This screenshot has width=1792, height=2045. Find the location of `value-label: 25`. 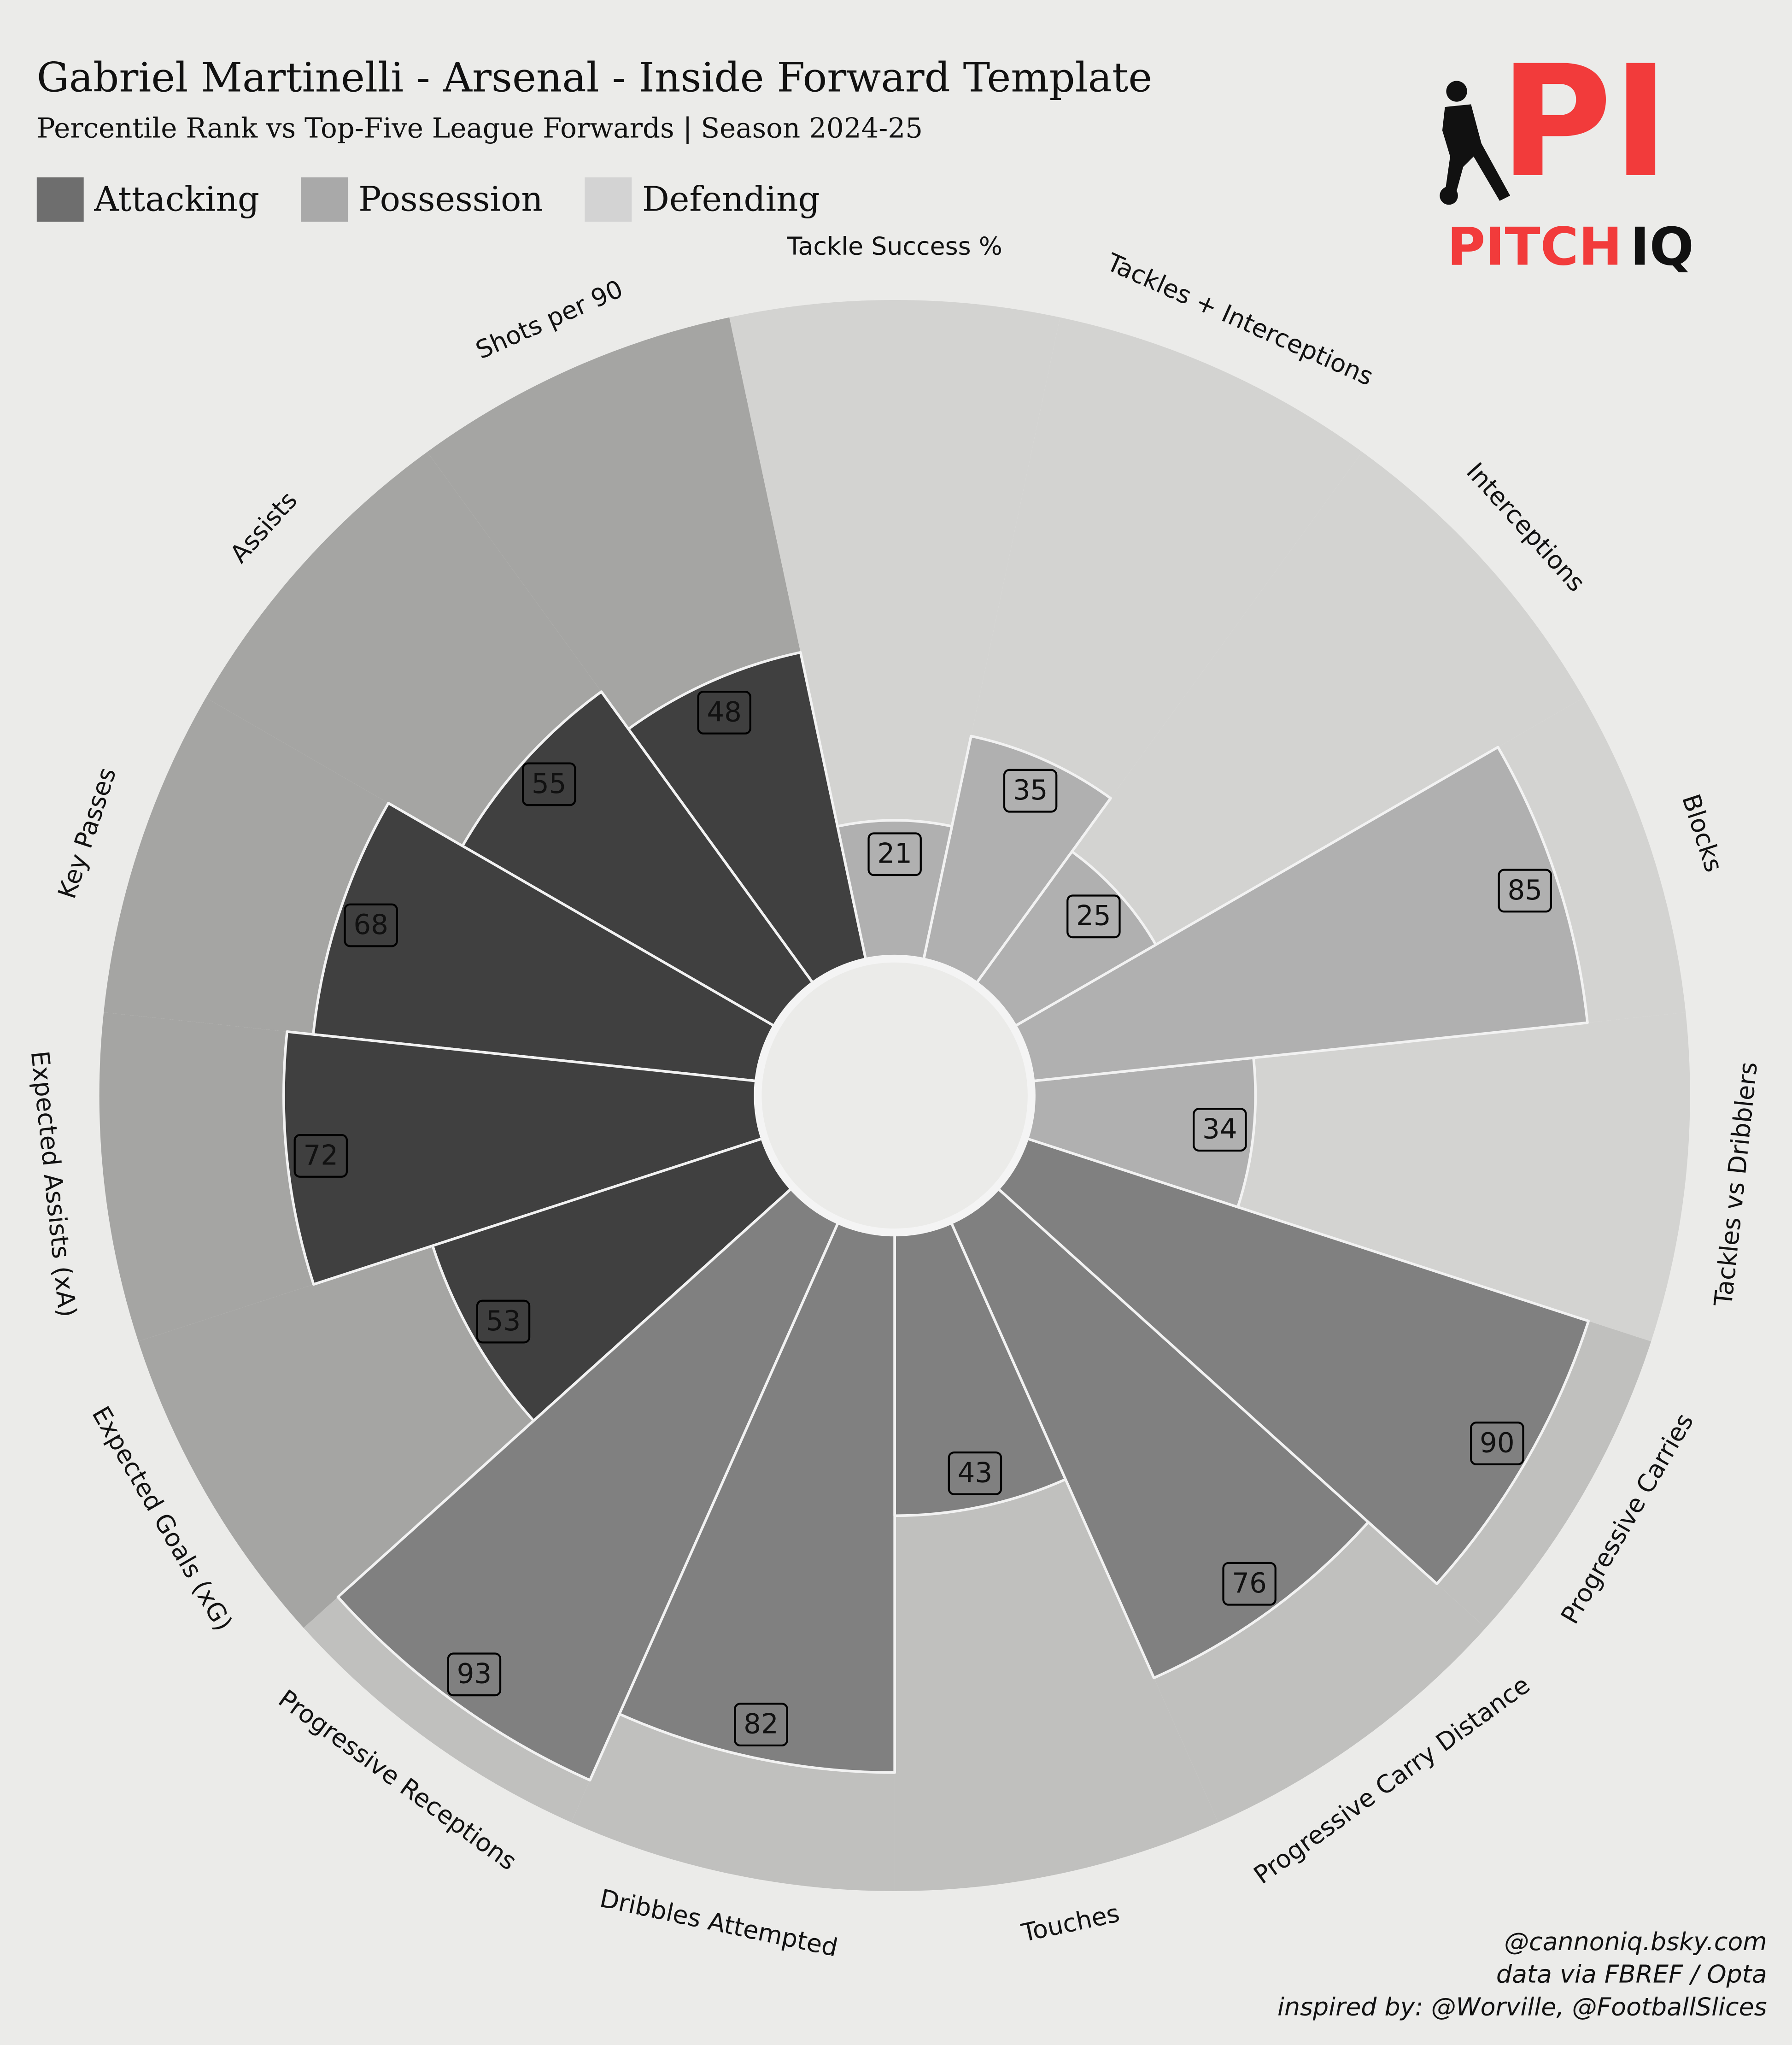

value-label: 25 is located at coordinates (1093, 916).